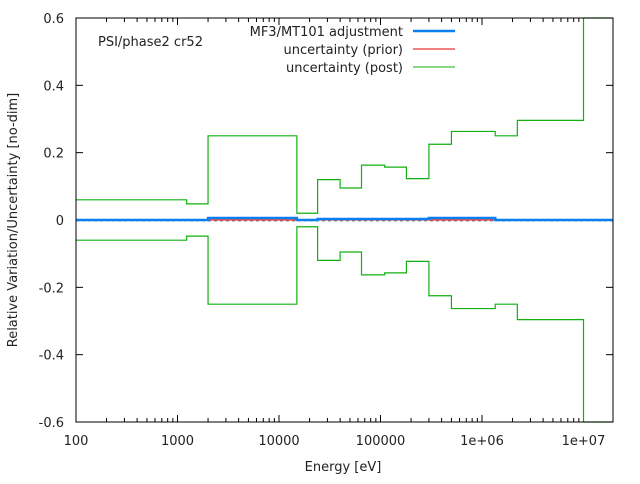  What do you see at coordinates (53, 19) in the screenshot?
I see `y-tick-label: 0.6` at bounding box center [53, 19].